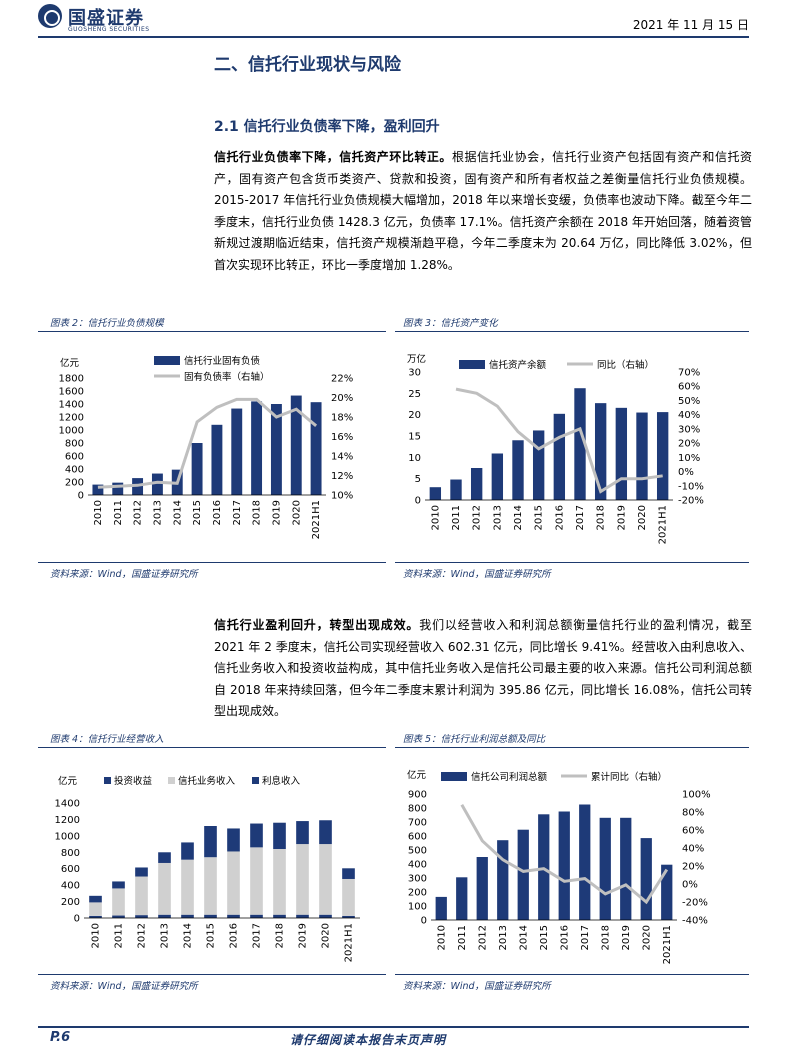  I want to click on y2-tick-label: -40%, so click(695, 921).